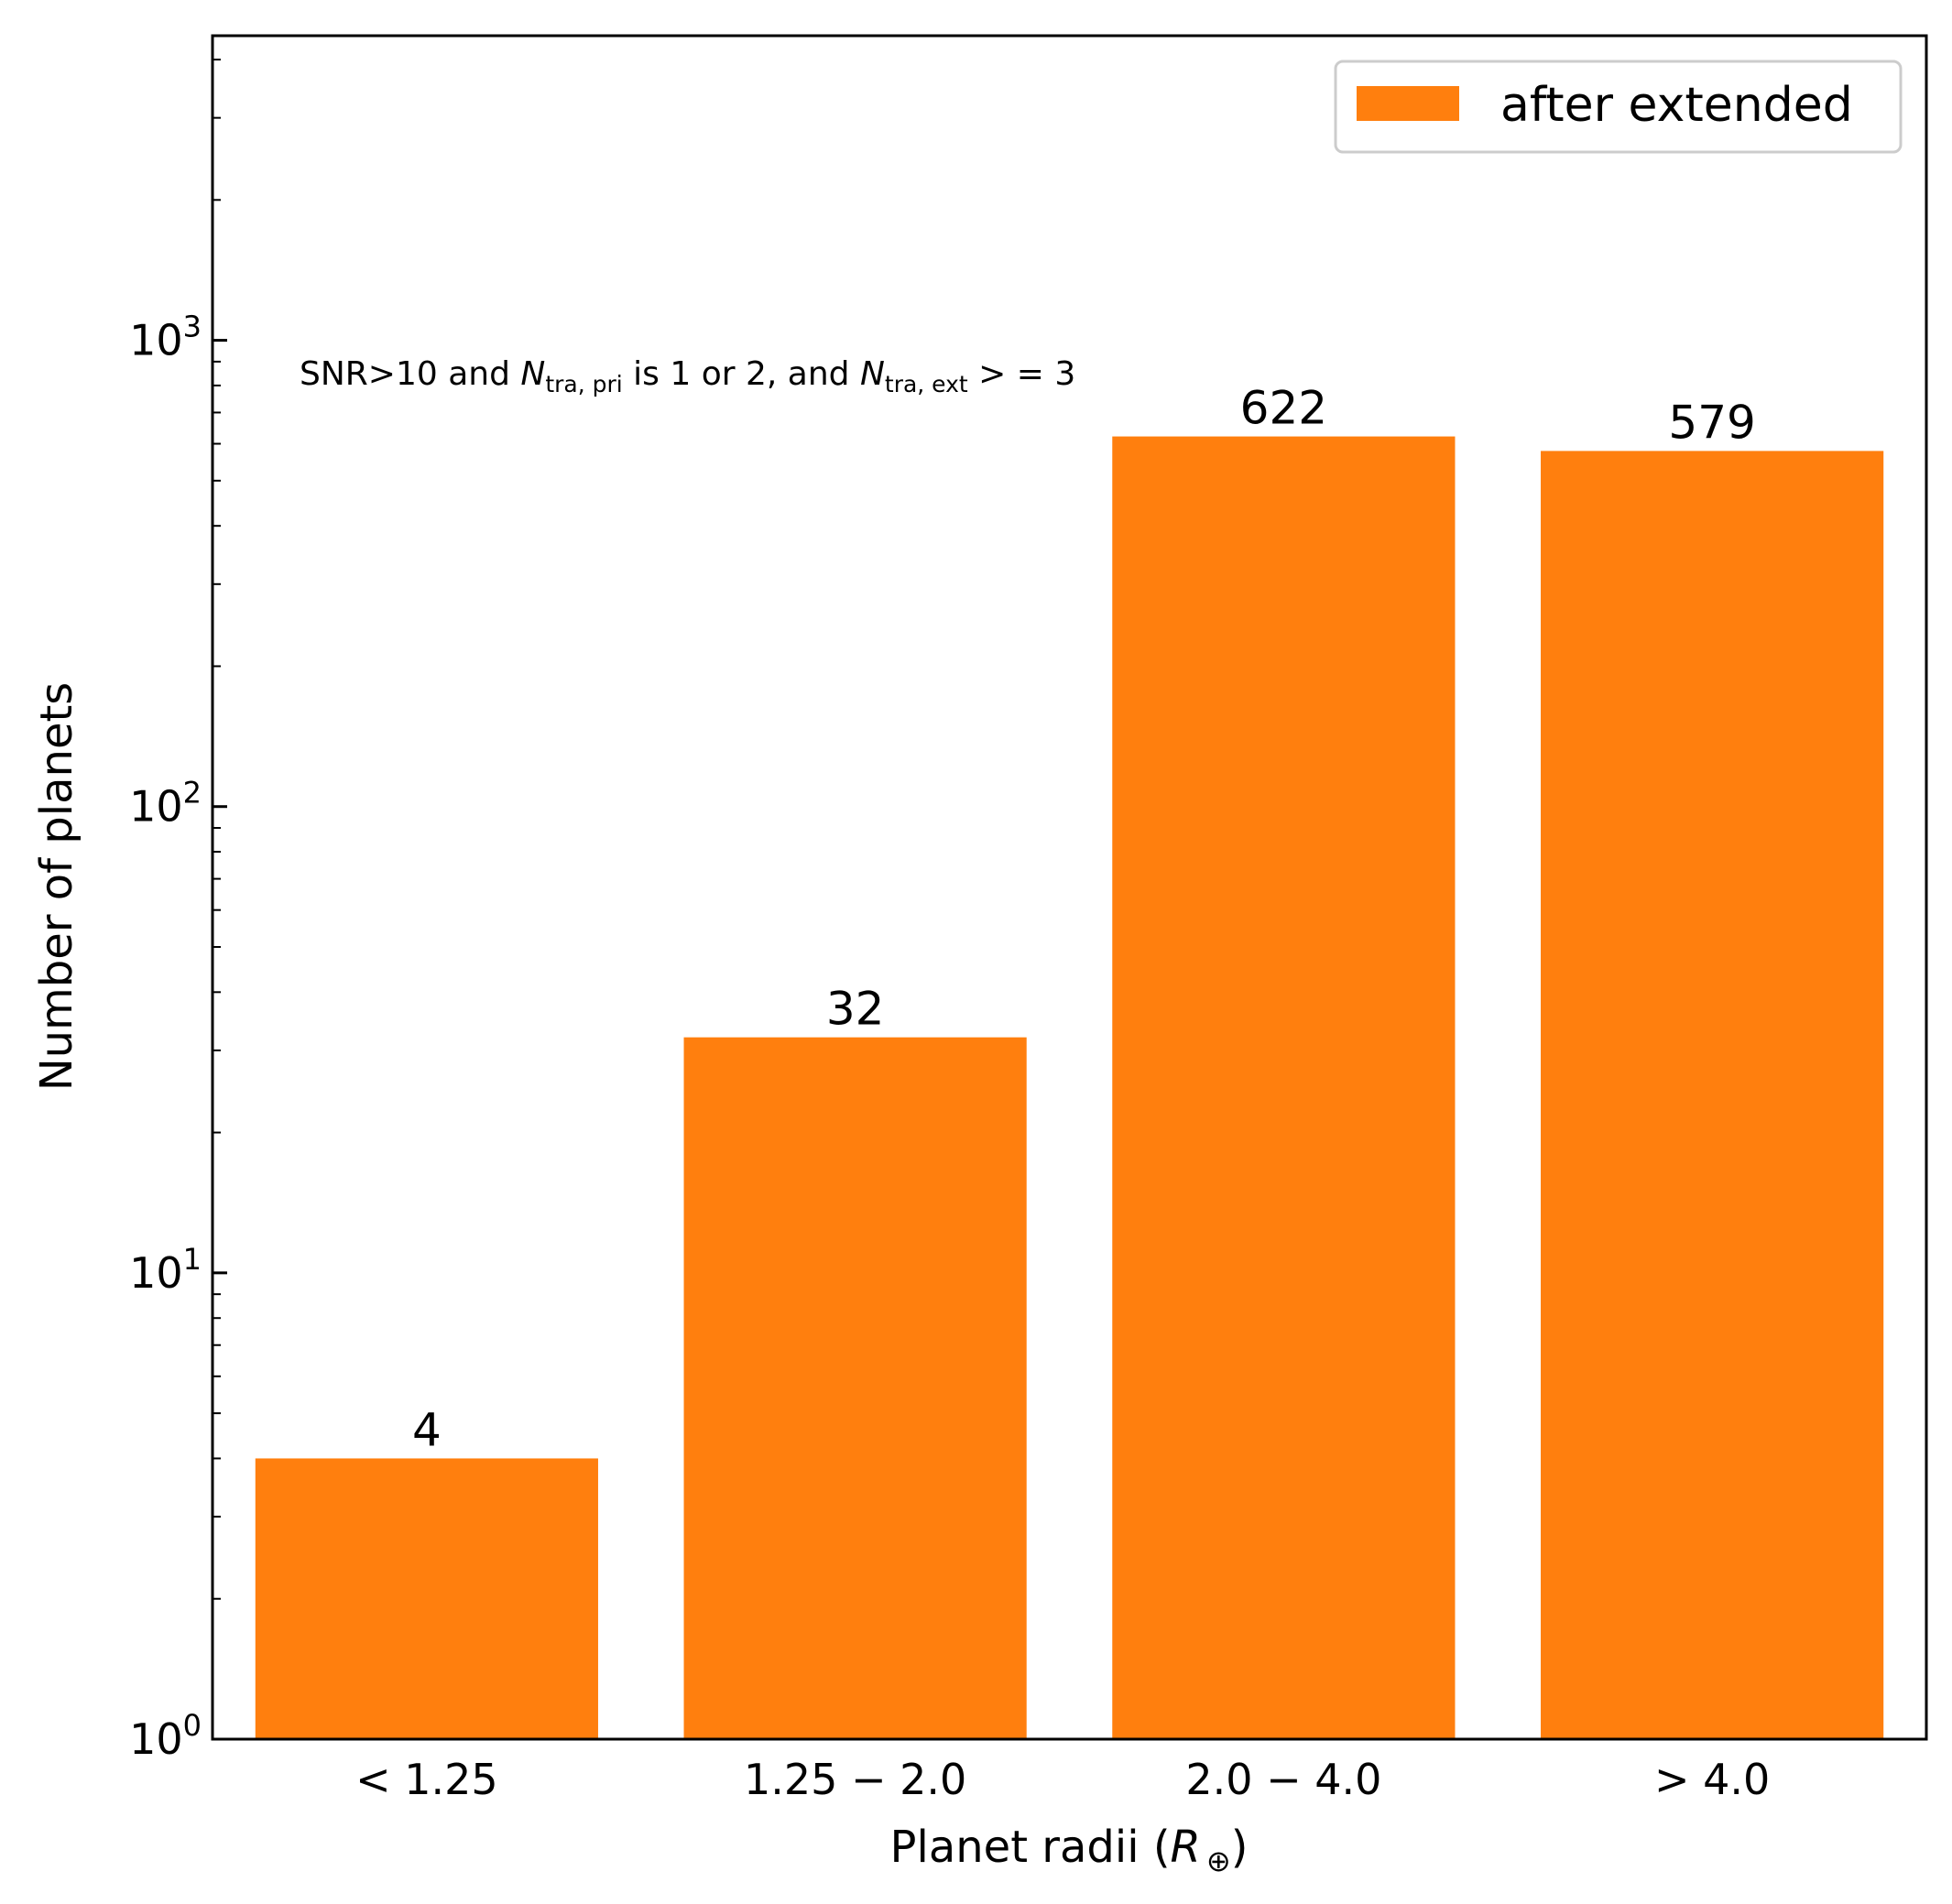  What do you see at coordinates (165, 804) in the screenshot?
I see `y-tick-label: 10²` at bounding box center [165, 804].